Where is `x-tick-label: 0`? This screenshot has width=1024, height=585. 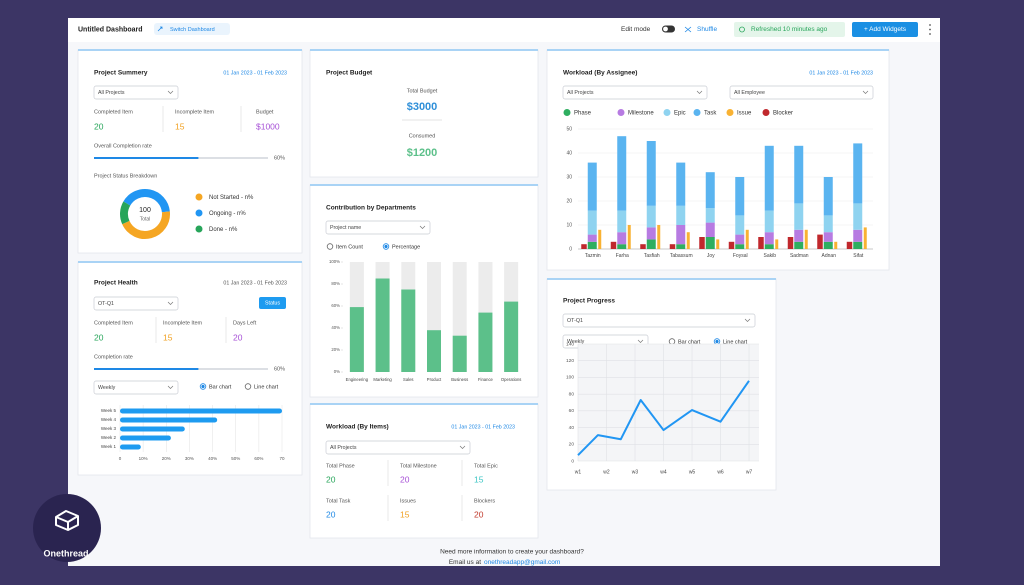
x-tick-label: 0 is located at coordinates (120, 458).